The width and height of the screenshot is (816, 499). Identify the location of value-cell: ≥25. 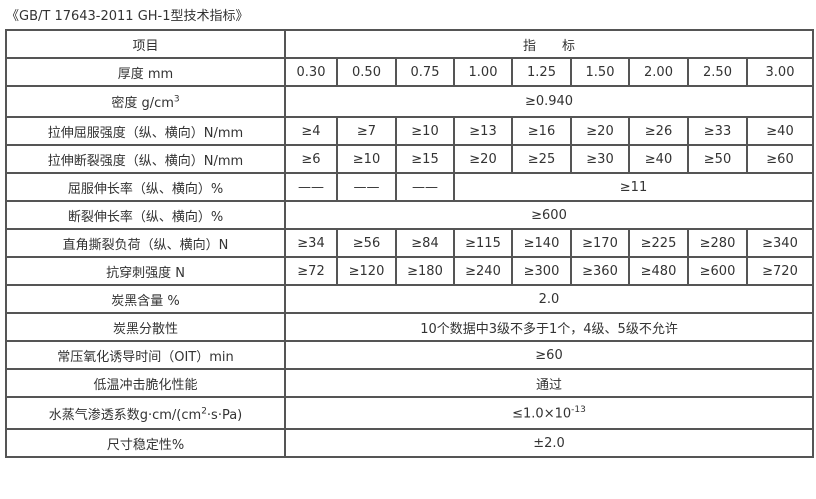
(541, 159).